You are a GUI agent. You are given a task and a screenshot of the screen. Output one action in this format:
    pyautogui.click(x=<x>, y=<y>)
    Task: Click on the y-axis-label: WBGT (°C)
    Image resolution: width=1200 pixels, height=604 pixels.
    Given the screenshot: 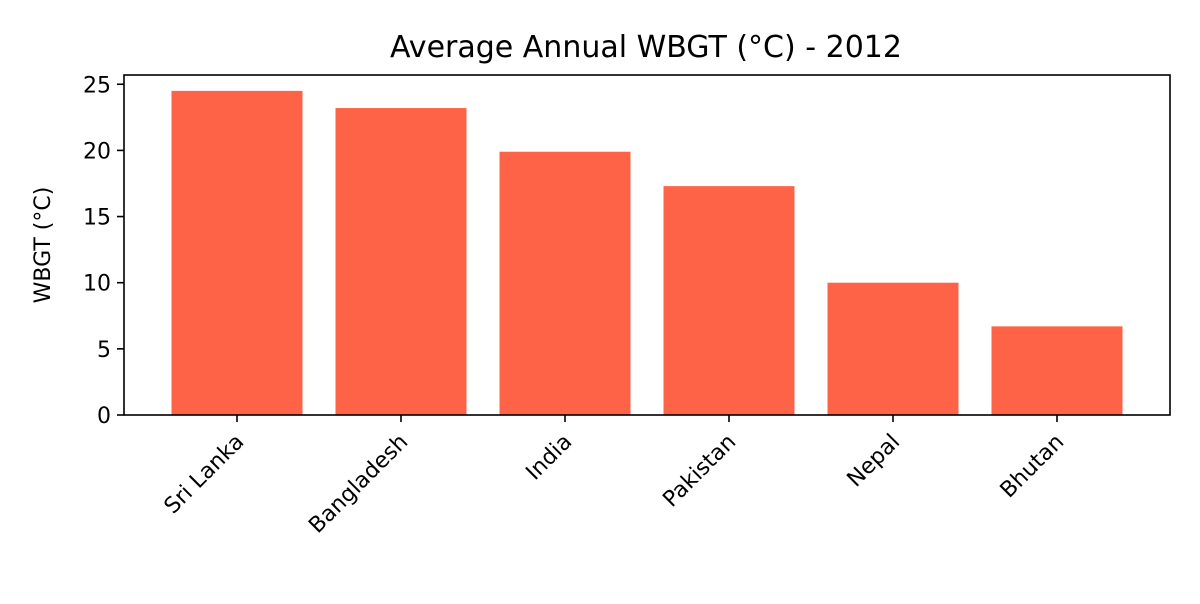 What is the action you would take?
    pyautogui.click(x=43, y=245)
    